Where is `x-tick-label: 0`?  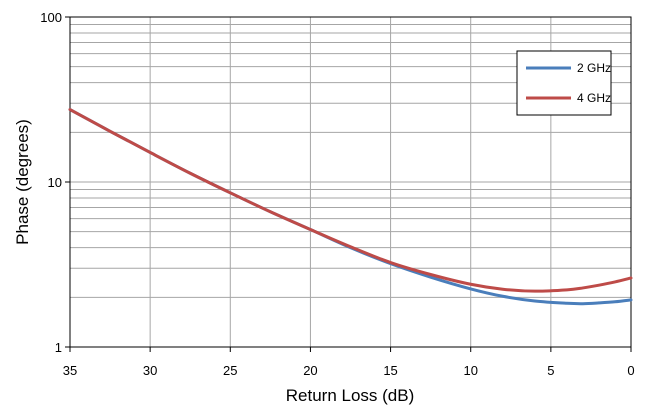 x-tick-label: 0 is located at coordinates (630, 370).